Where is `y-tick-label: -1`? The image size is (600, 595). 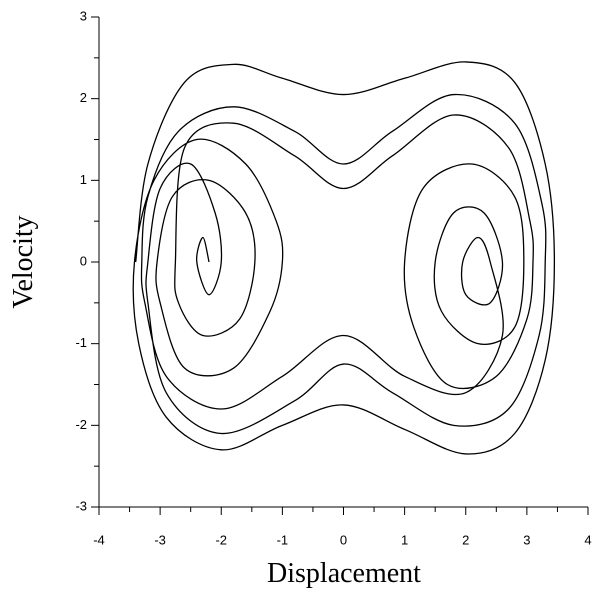 y-tick-label: -1 is located at coordinates (81, 342).